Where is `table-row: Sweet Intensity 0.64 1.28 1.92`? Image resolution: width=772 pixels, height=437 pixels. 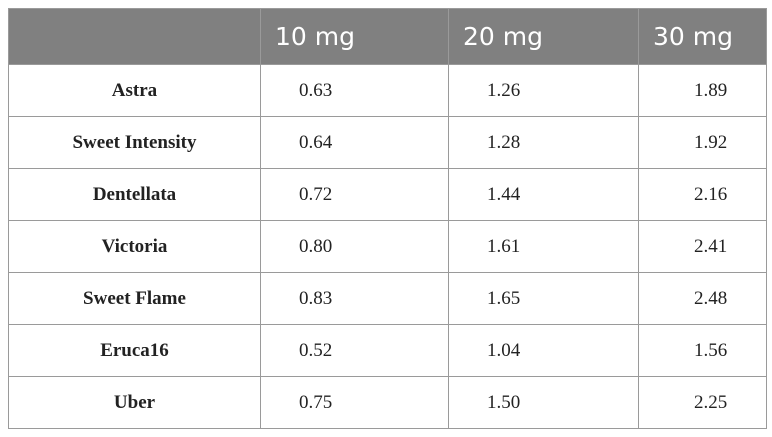 table-row: Sweet Intensity 0.64 1.28 1.92 is located at coordinates (387, 142).